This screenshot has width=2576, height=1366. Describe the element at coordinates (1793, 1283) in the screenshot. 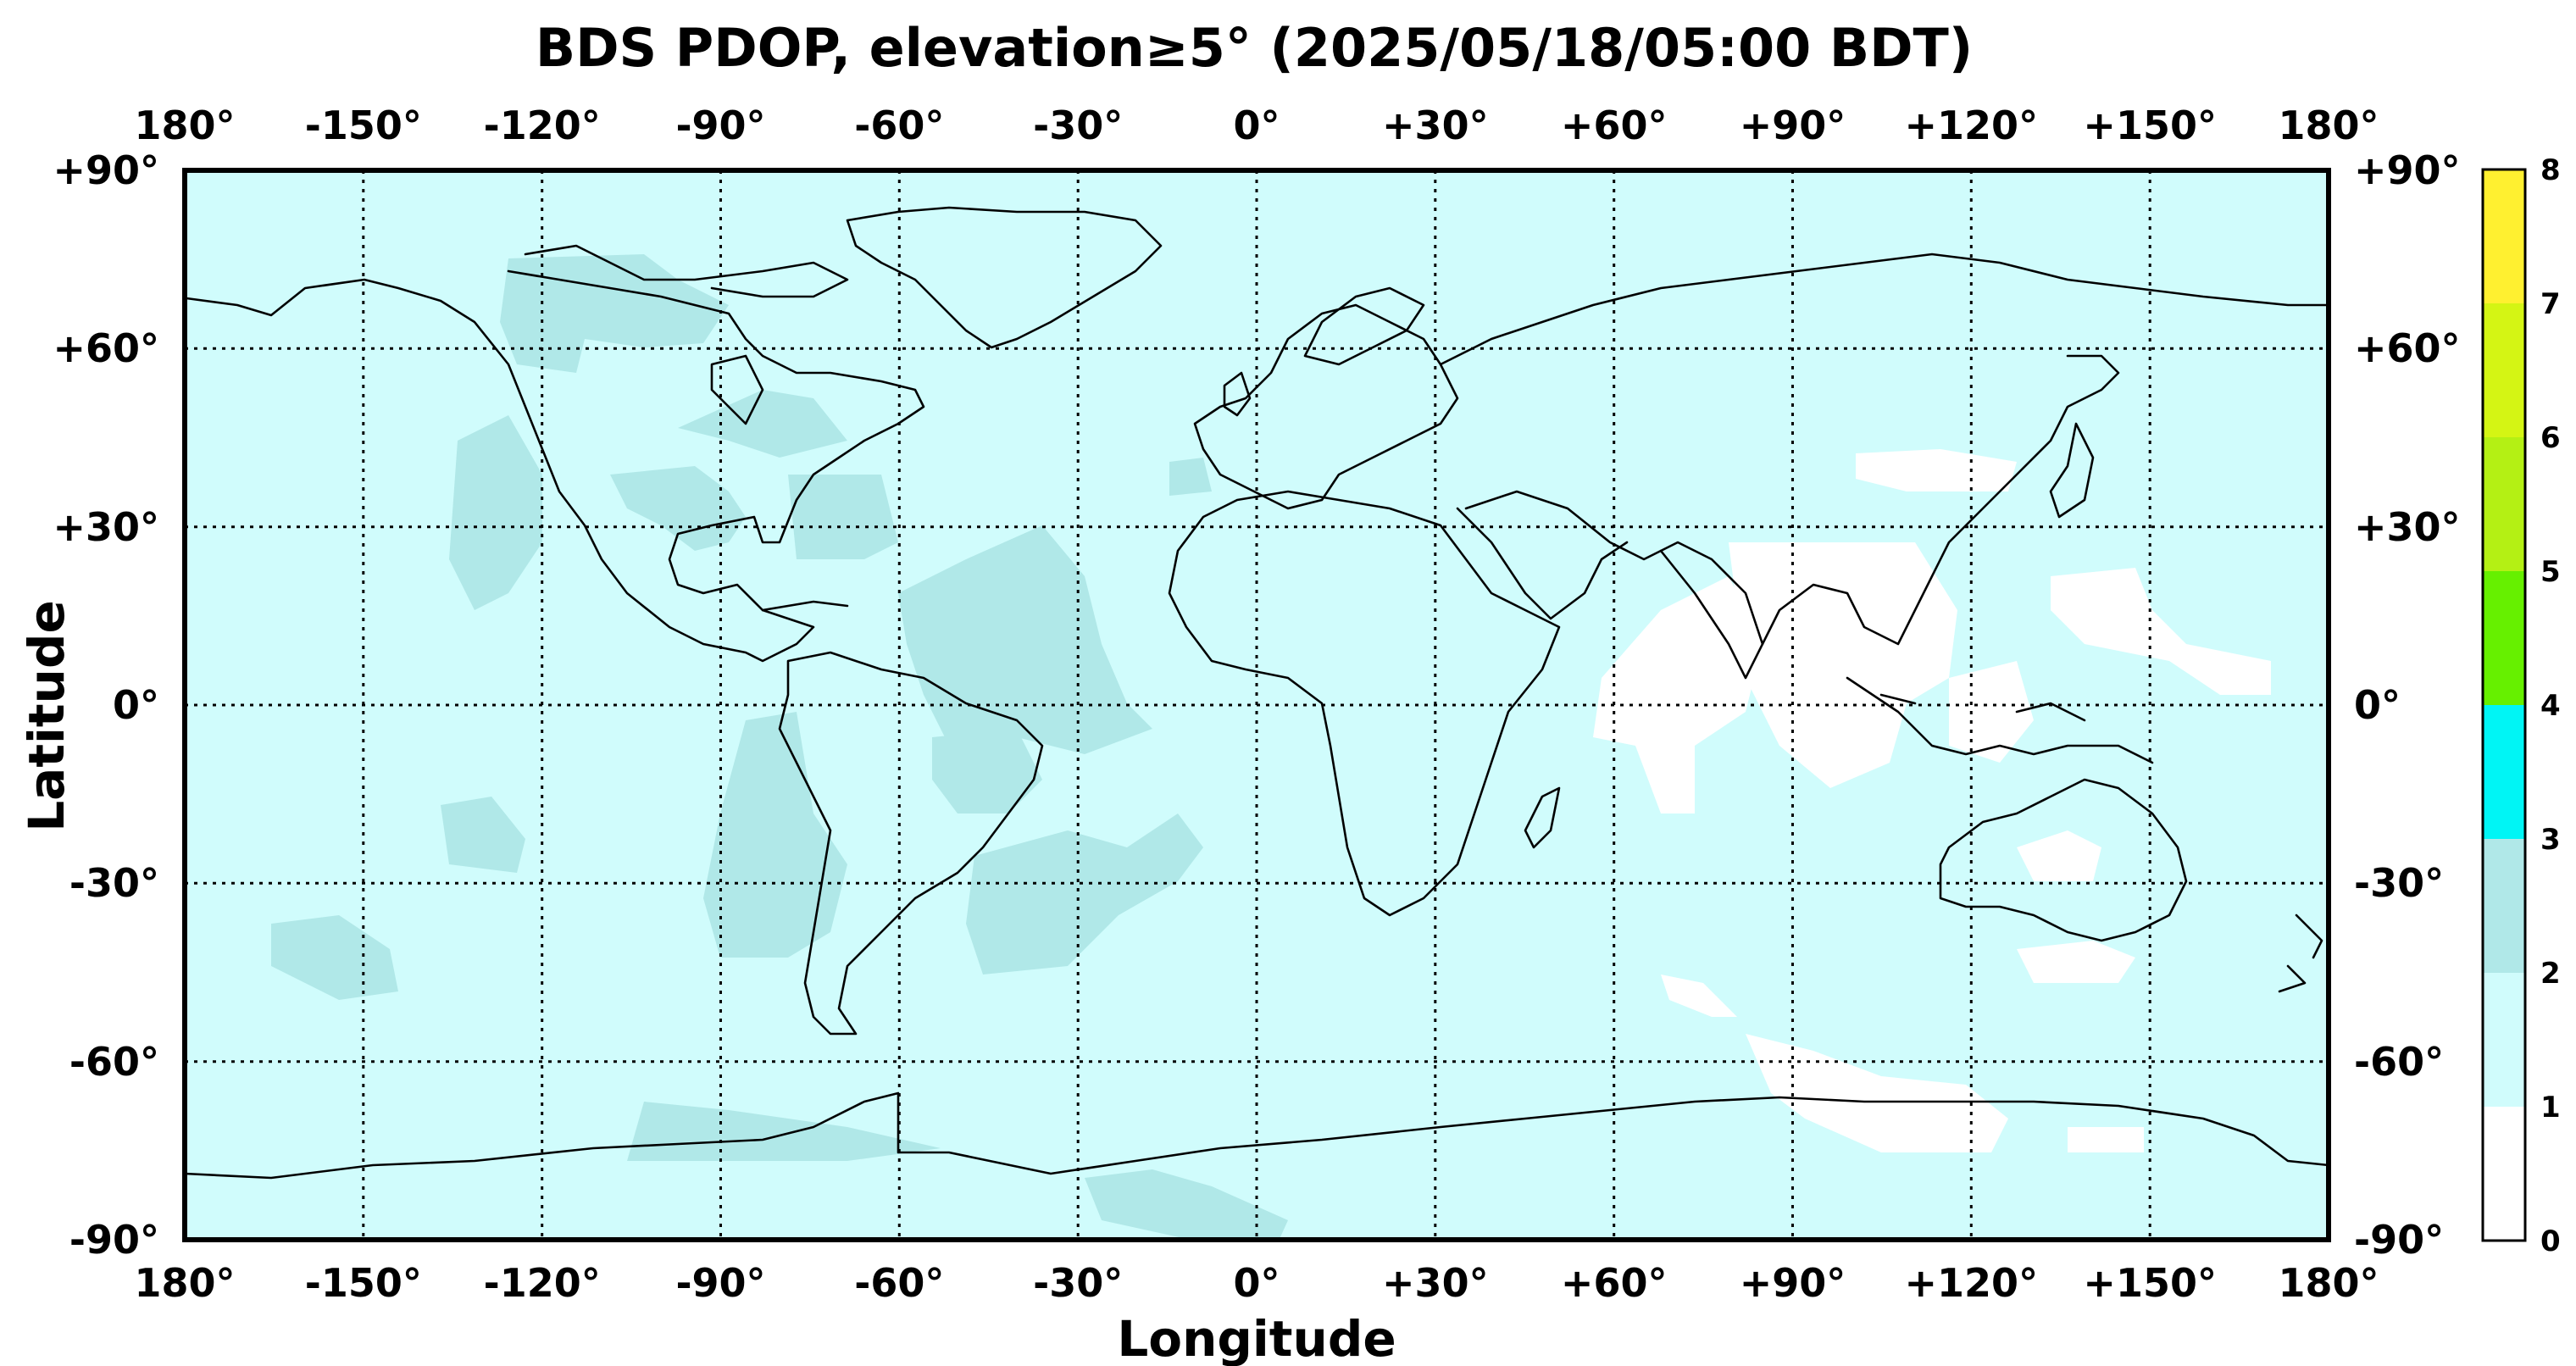

I see `lon-tick-bottom: +90°` at that location.